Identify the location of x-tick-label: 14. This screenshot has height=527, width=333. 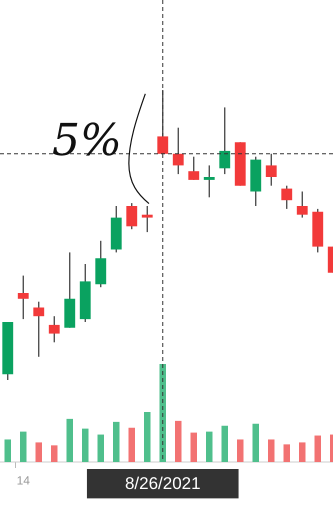
(23, 481).